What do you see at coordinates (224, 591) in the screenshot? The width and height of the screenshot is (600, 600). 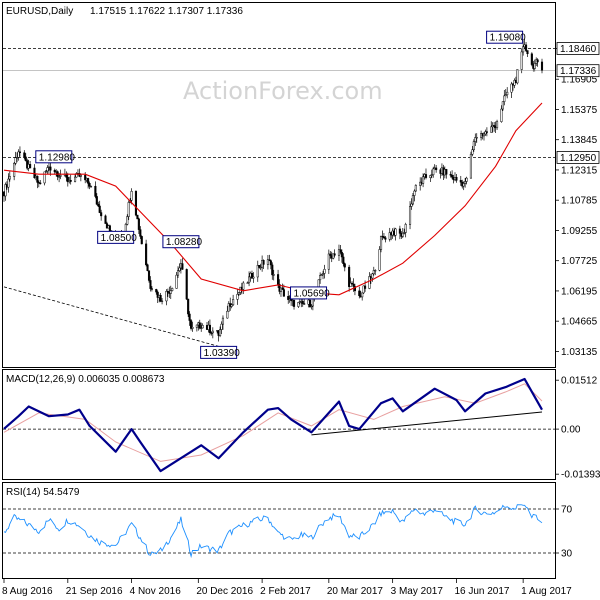 I see `xtick-label-3: 20 Dec 2016` at bounding box center [224, 591].